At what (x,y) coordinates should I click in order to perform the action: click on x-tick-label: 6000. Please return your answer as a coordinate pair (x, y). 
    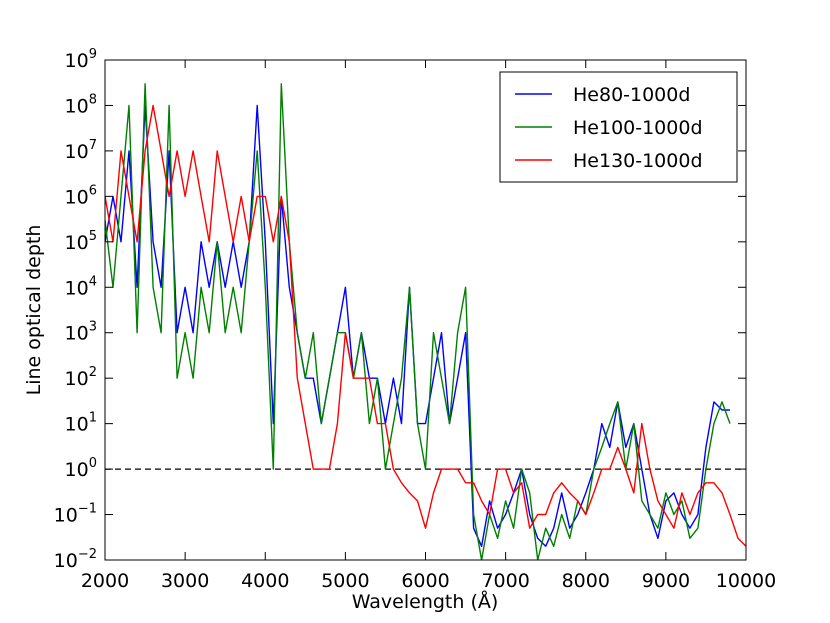
    Looking at the image, I should click on (425, 581).